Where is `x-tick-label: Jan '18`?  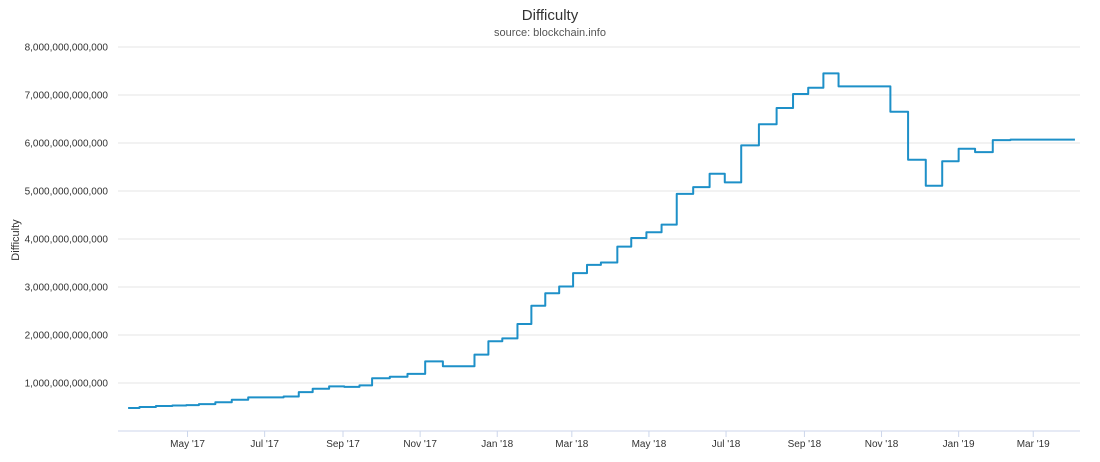 x-tick-label: Jan '18 is located at coordinates (497, 444).